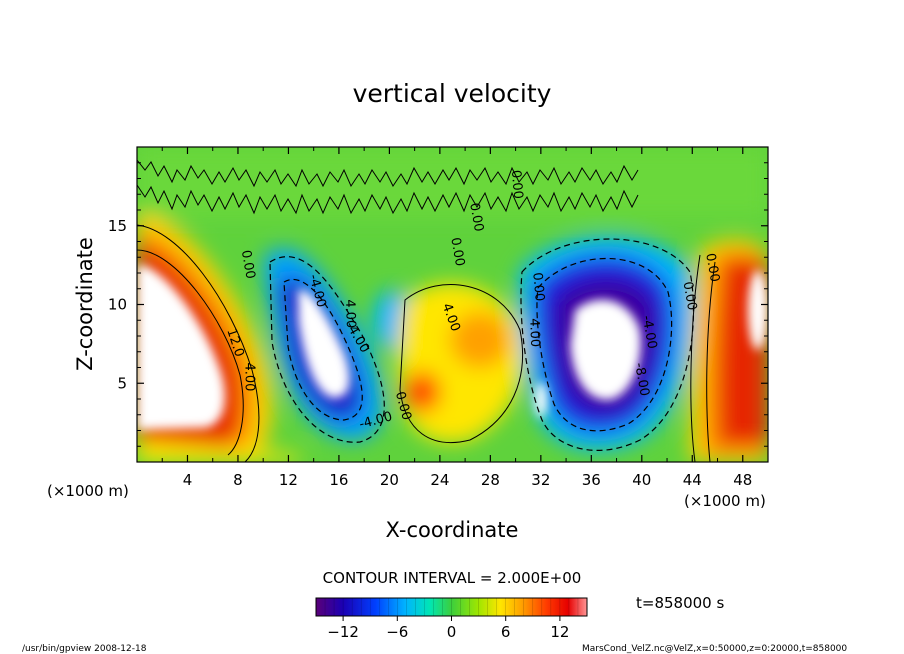 The width and height of the screenshot is (904, 654). What do you see at coordinates (591, 480) in the screenshot?
I see `x-tick-label: 36` at bounding box center [591, 480].